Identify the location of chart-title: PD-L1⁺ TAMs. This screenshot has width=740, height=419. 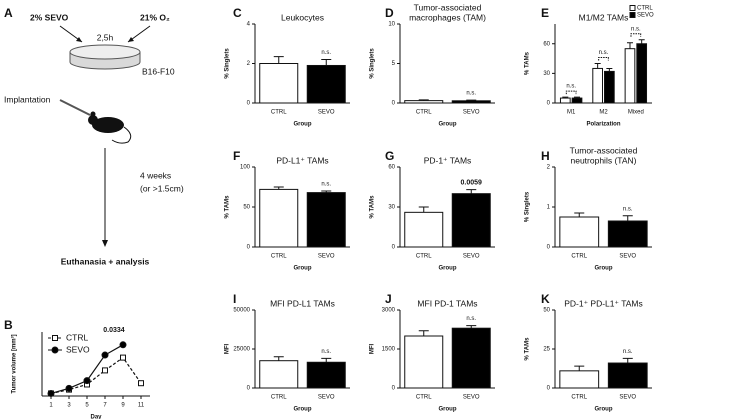
(302, 160).